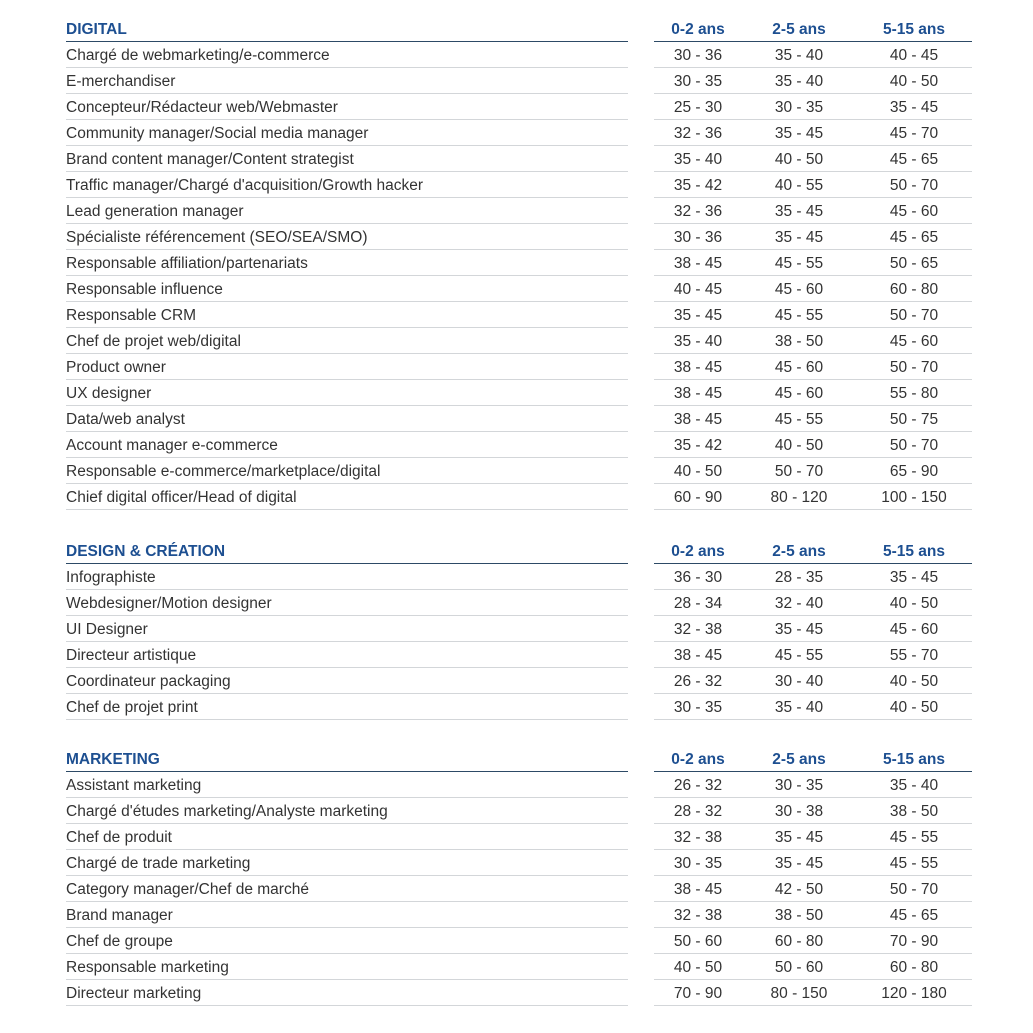 Image resolution: width=1033 pixels, height=1033 pixels. Describe the element at coordinates (914, 497) in the screenshot. I see `salary-5-15: 100 - 150` at that location.